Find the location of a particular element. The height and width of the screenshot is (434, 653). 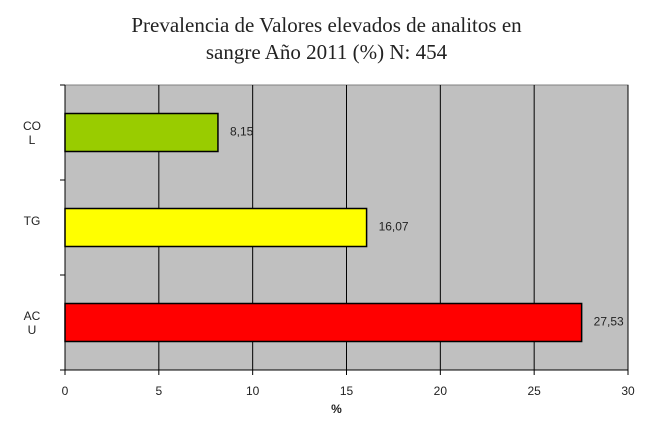

value-label: 8,15 is located at coordinates (242, 132).